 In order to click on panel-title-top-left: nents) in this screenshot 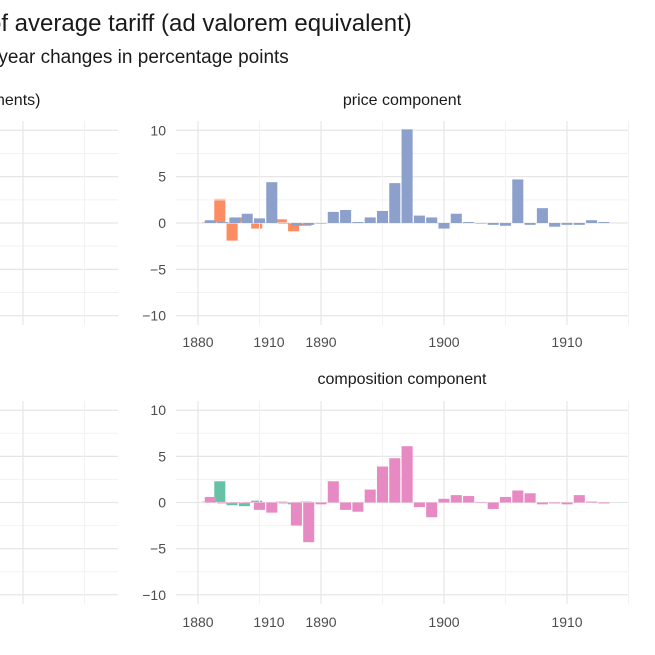, I will do `click(20, 100)`.